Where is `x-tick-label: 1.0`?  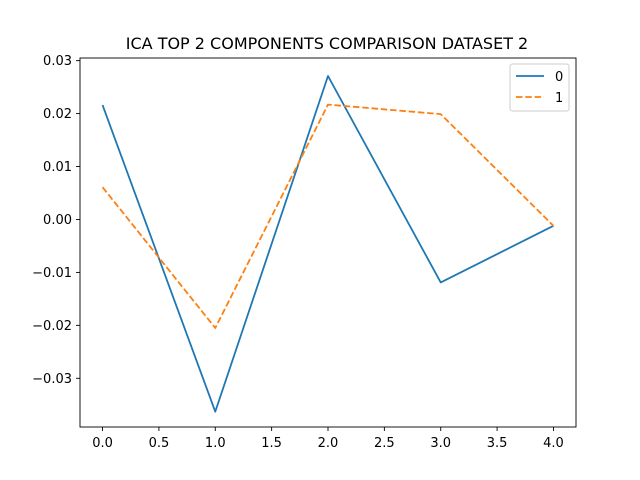
x-tick-label: 1.0 is located at coordinates (215, 443).